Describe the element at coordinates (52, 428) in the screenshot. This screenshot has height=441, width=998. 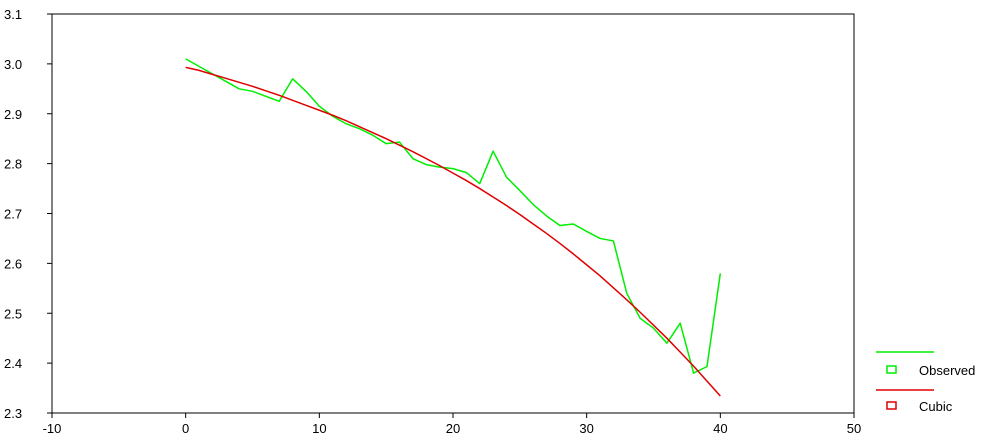
I see `x-tick-label: -10` at that location.